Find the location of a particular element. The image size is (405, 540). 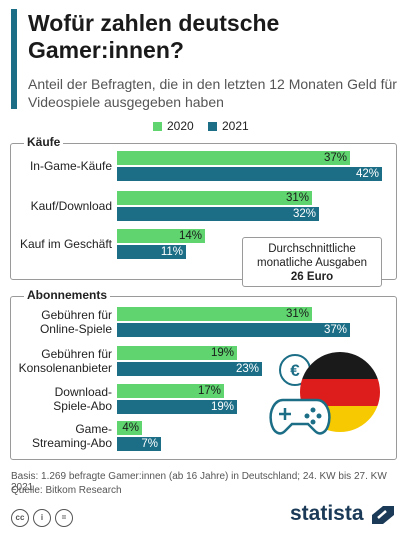

legend: 2020 2021 is located at coordinates (202, 127).